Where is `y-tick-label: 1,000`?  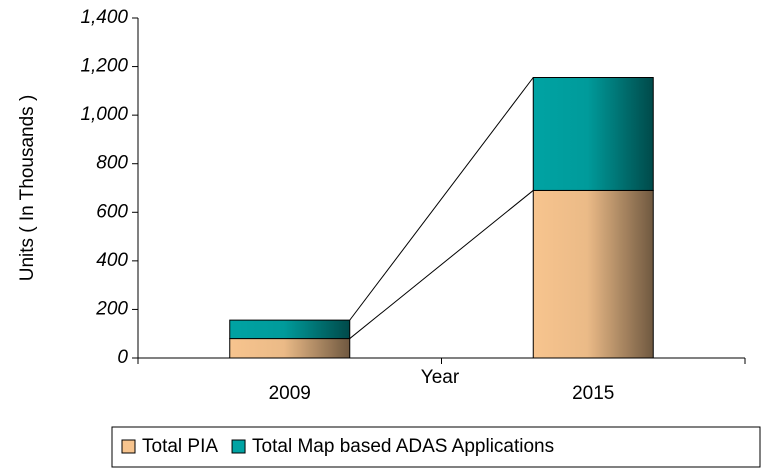
y-tick-label: 1,000 is located at coordinates (104, 114).